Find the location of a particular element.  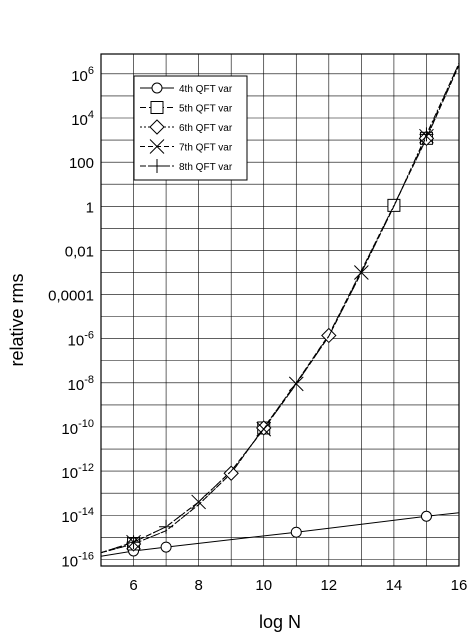

data-point-x is located at coordinates (361, 272).